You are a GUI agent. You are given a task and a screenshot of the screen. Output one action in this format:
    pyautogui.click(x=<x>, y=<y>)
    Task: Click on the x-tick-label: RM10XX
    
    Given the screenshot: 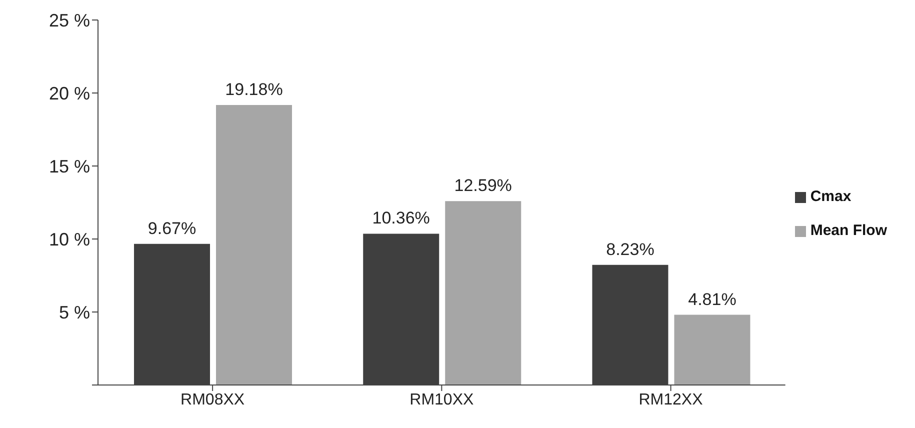 What is the action you would take?
    pyautogui.click(x=442, y=399)
    